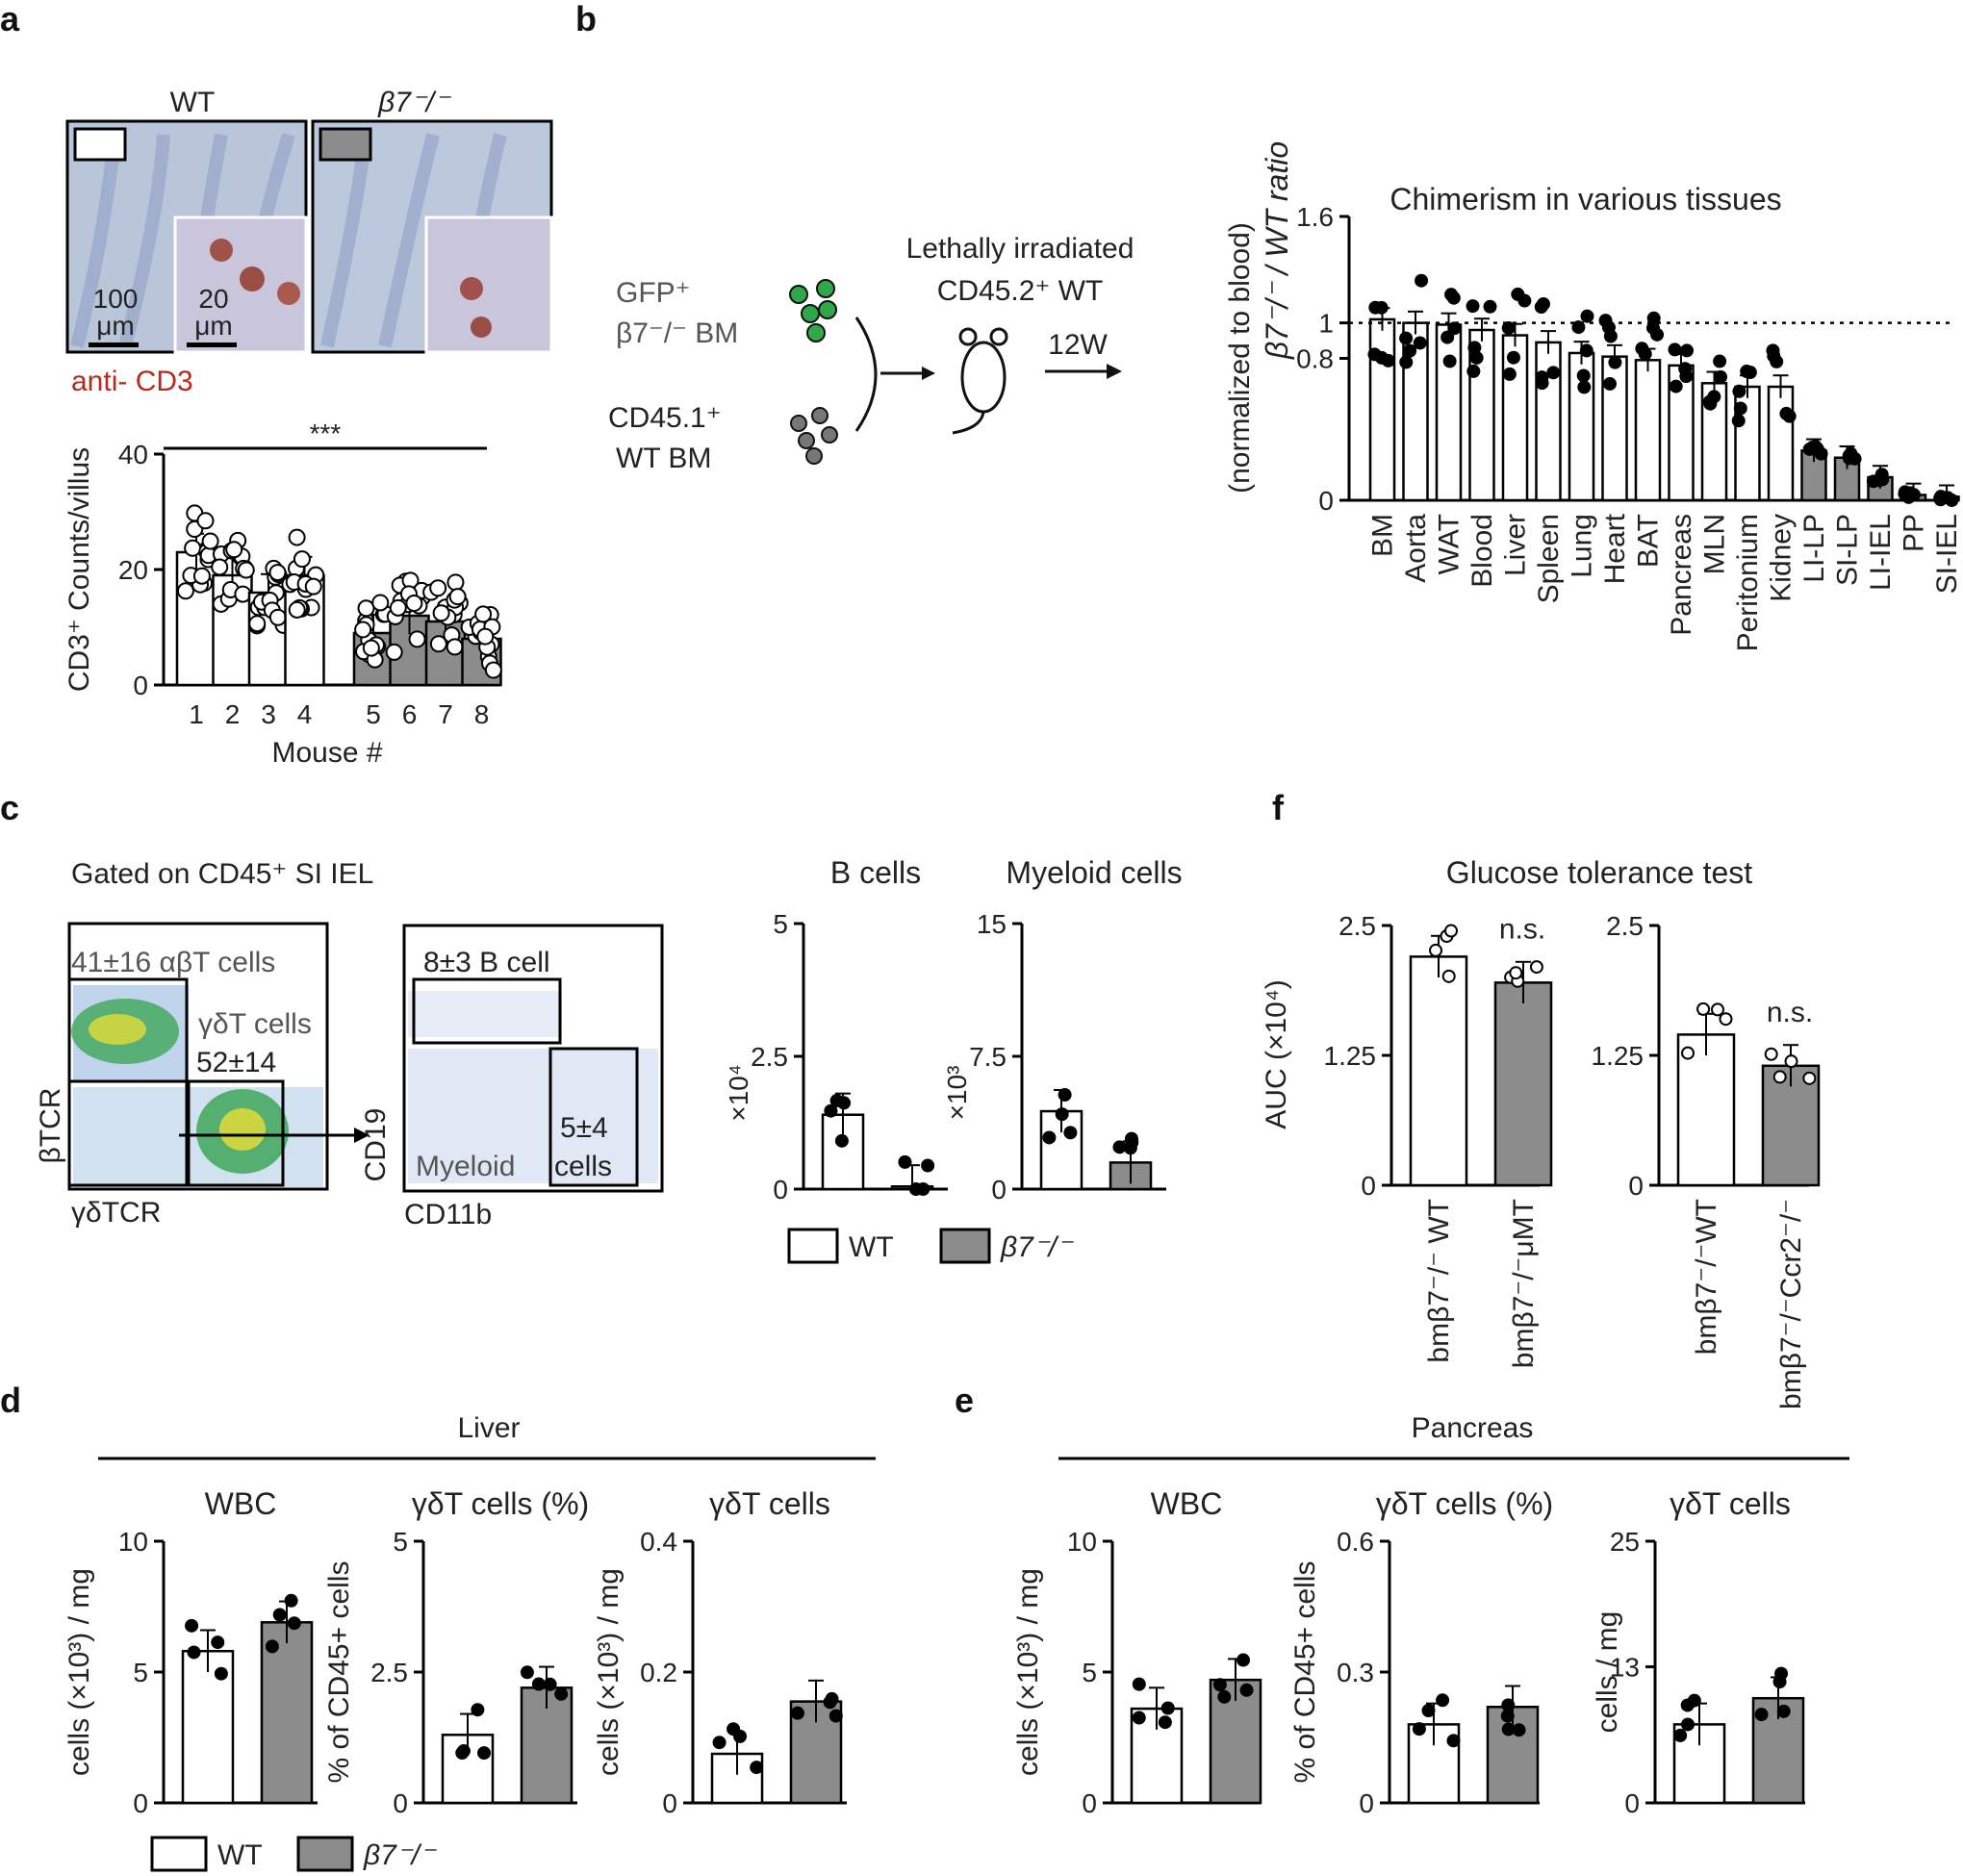 The image size is (1963, 1876). Describe the element at coordinates (1421, 1652) in the screenshot. I see `chart-e2: 0 0.3 0.6 % of CD45+ cells γδT cells (%)` at that location.